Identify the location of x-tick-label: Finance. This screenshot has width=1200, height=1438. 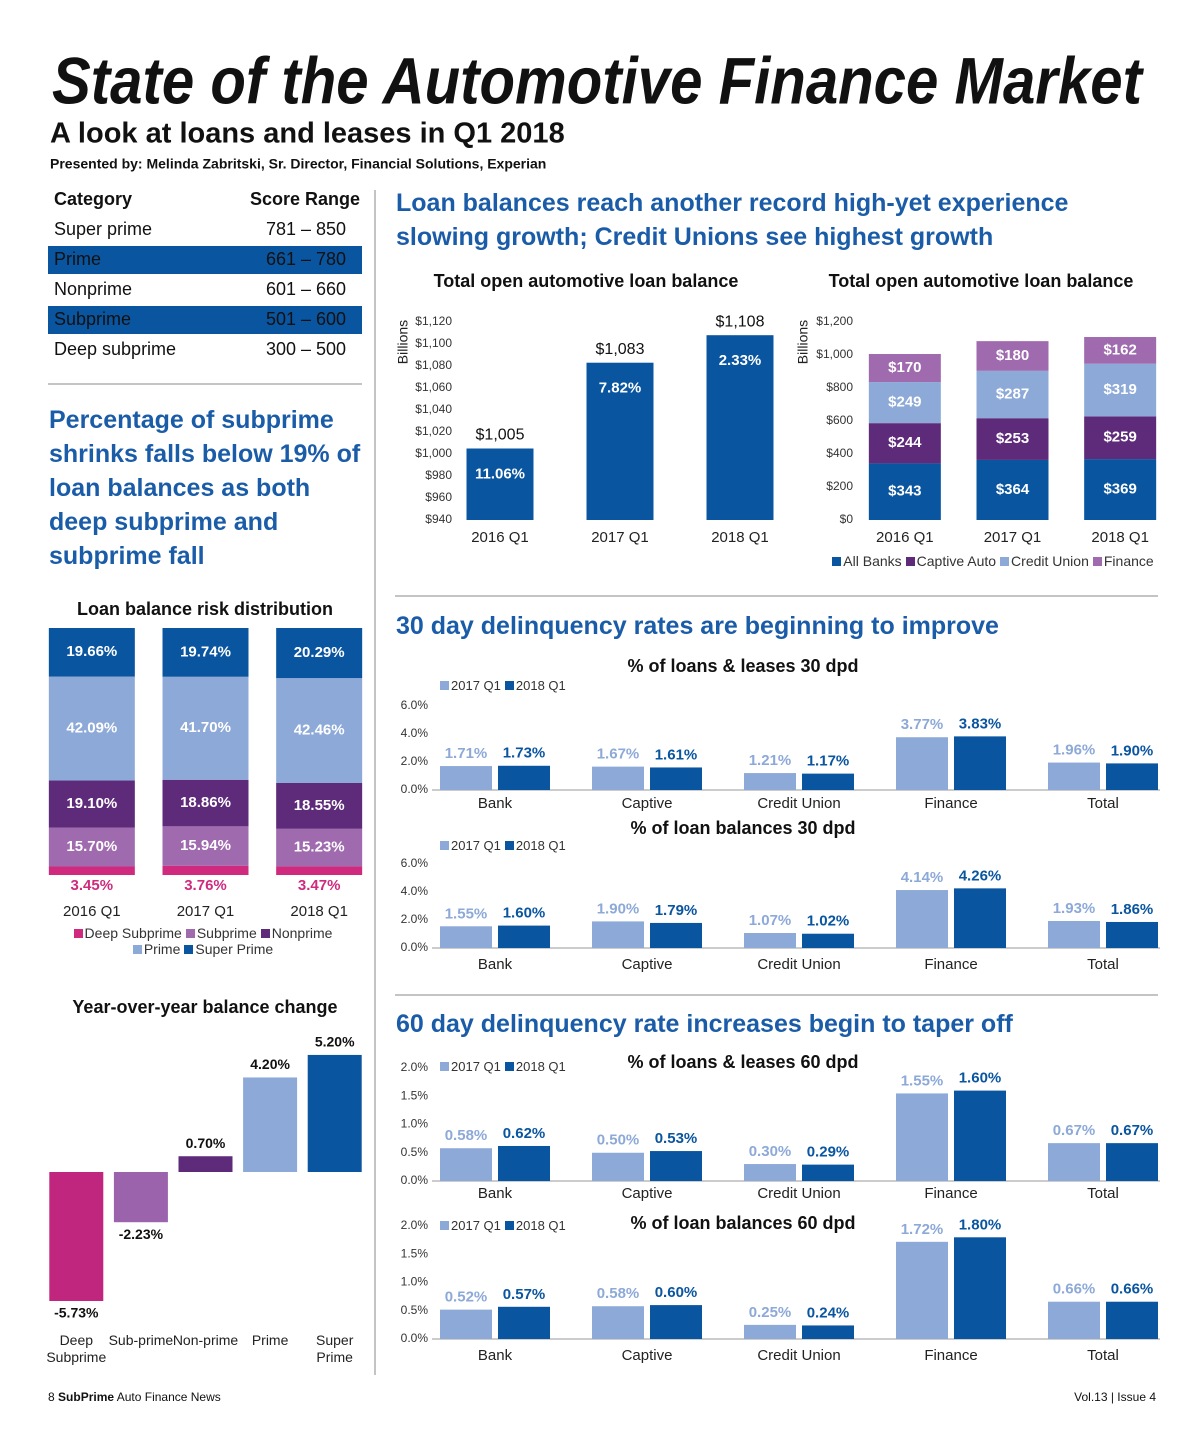
(950, 1355).